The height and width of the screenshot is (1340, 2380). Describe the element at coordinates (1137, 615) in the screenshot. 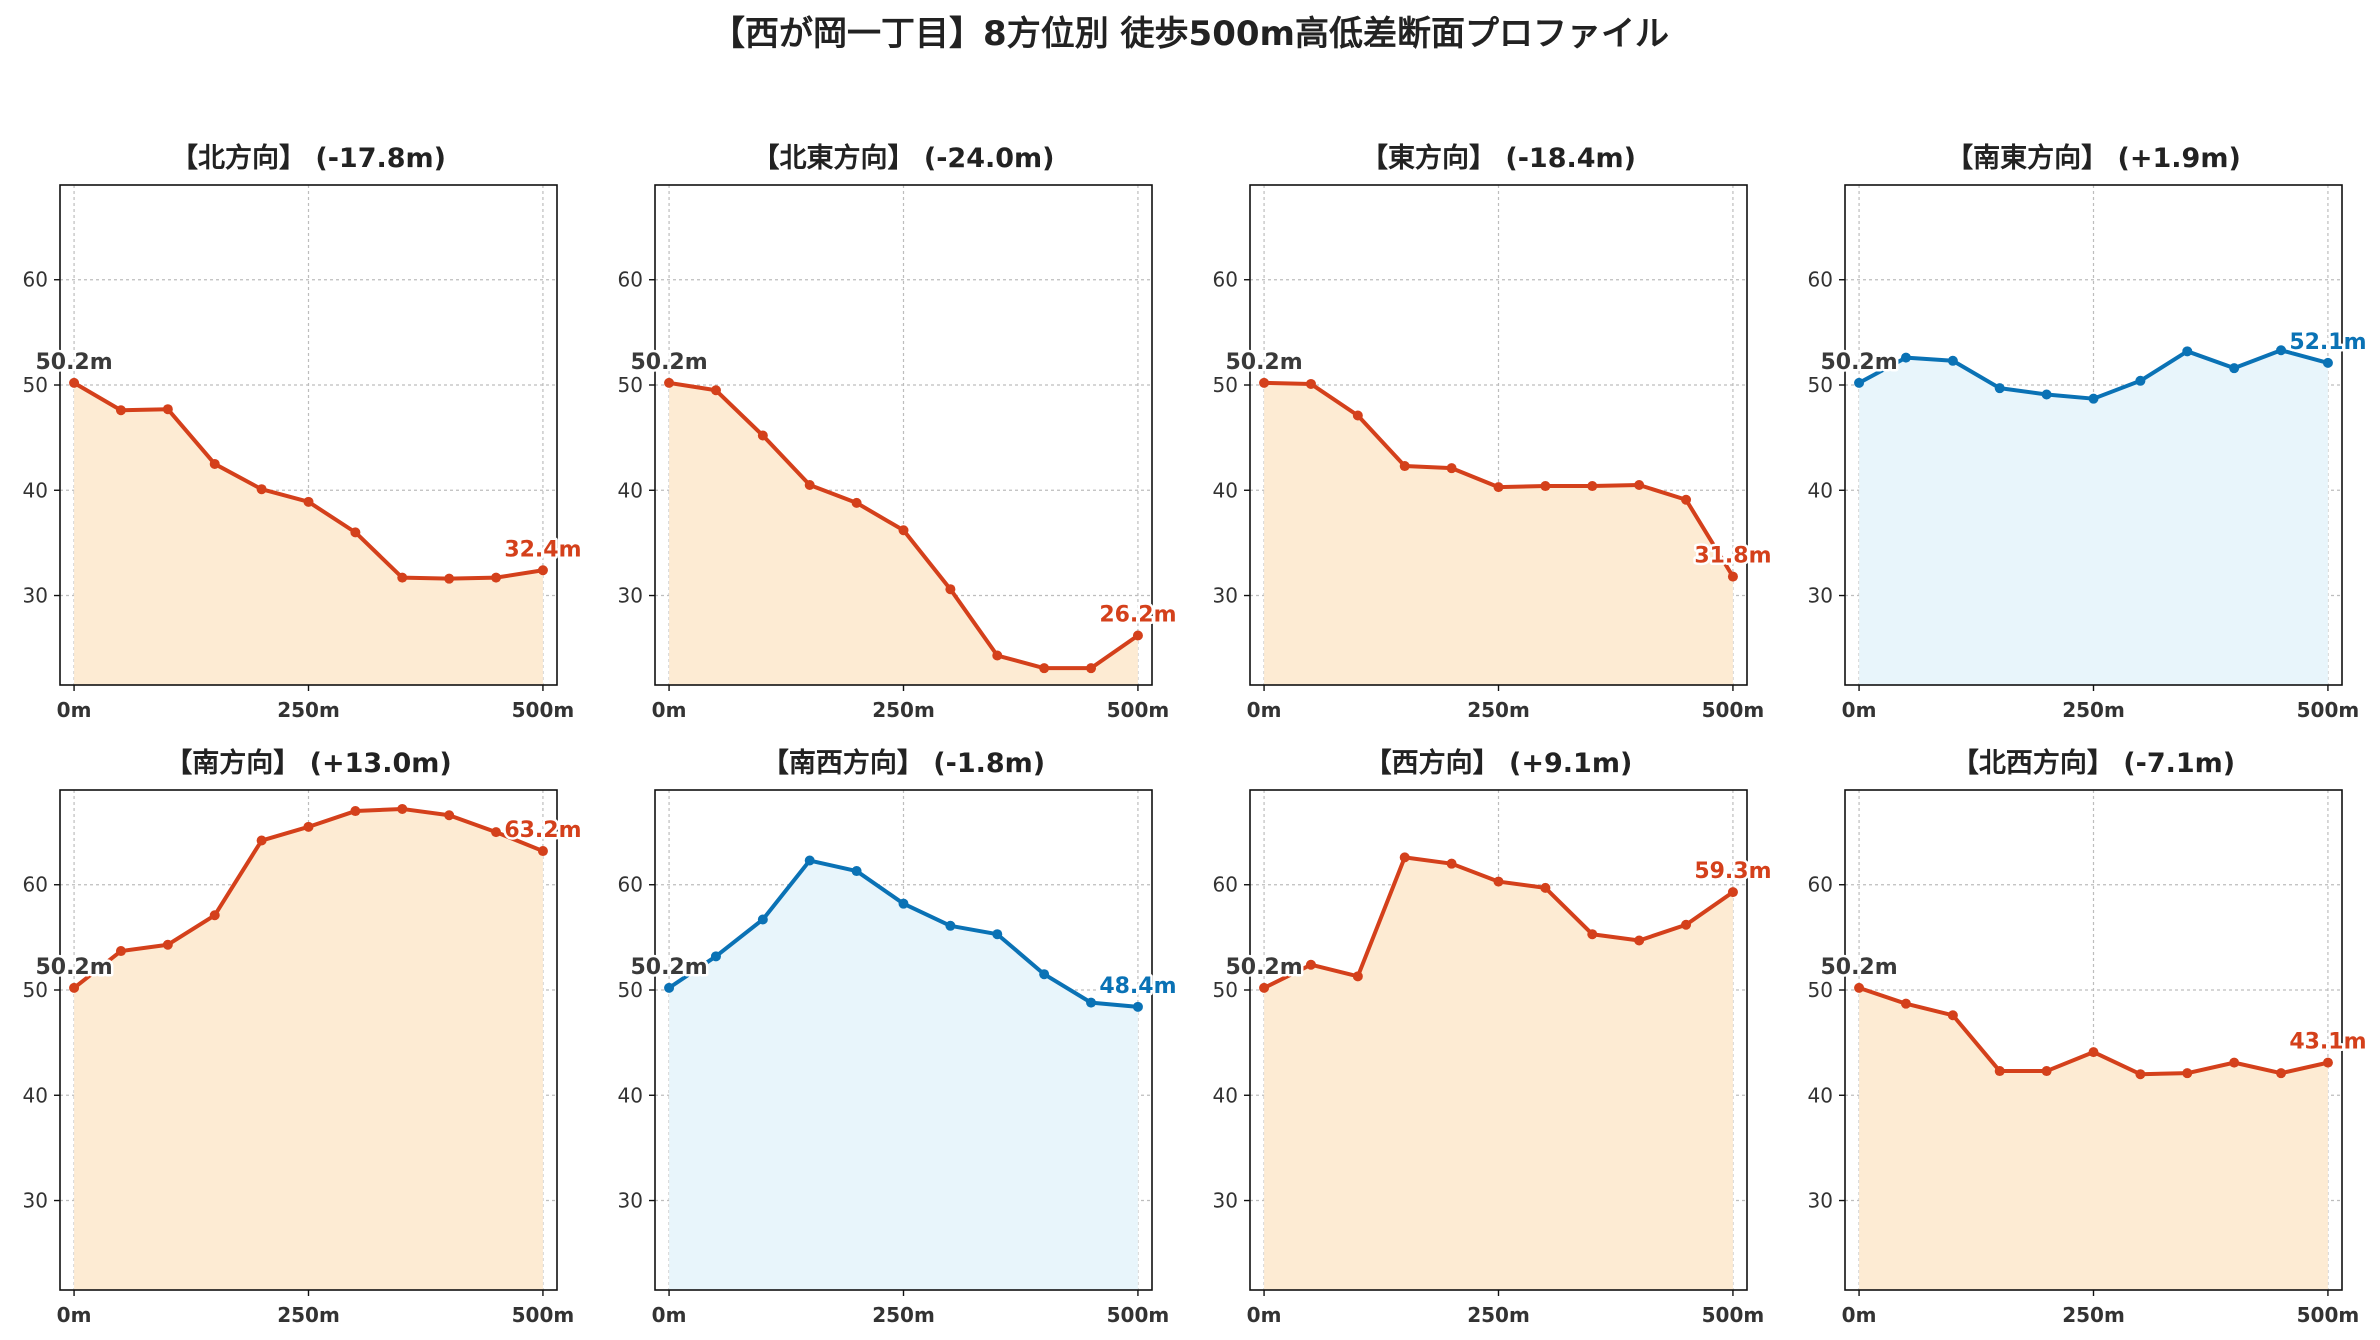

I see `end-elevation-label: 26.2m` at that location.